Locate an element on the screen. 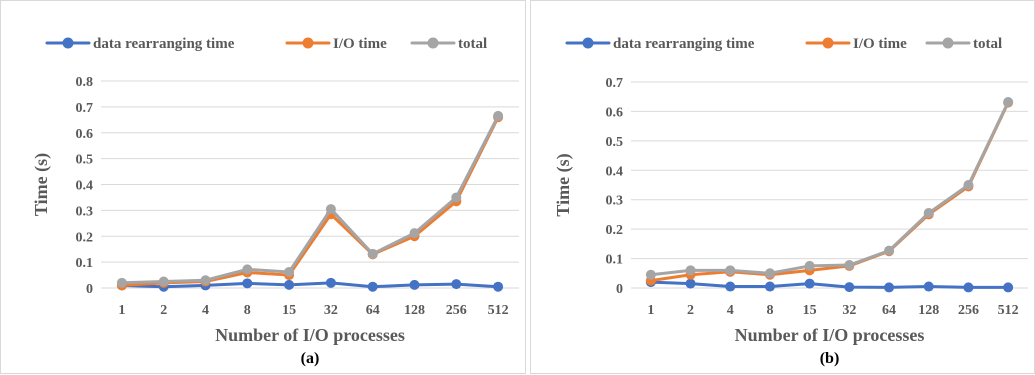 The image size is (1035, 375). y-tick-label: 0.8 is located at coordinates (85, 82).